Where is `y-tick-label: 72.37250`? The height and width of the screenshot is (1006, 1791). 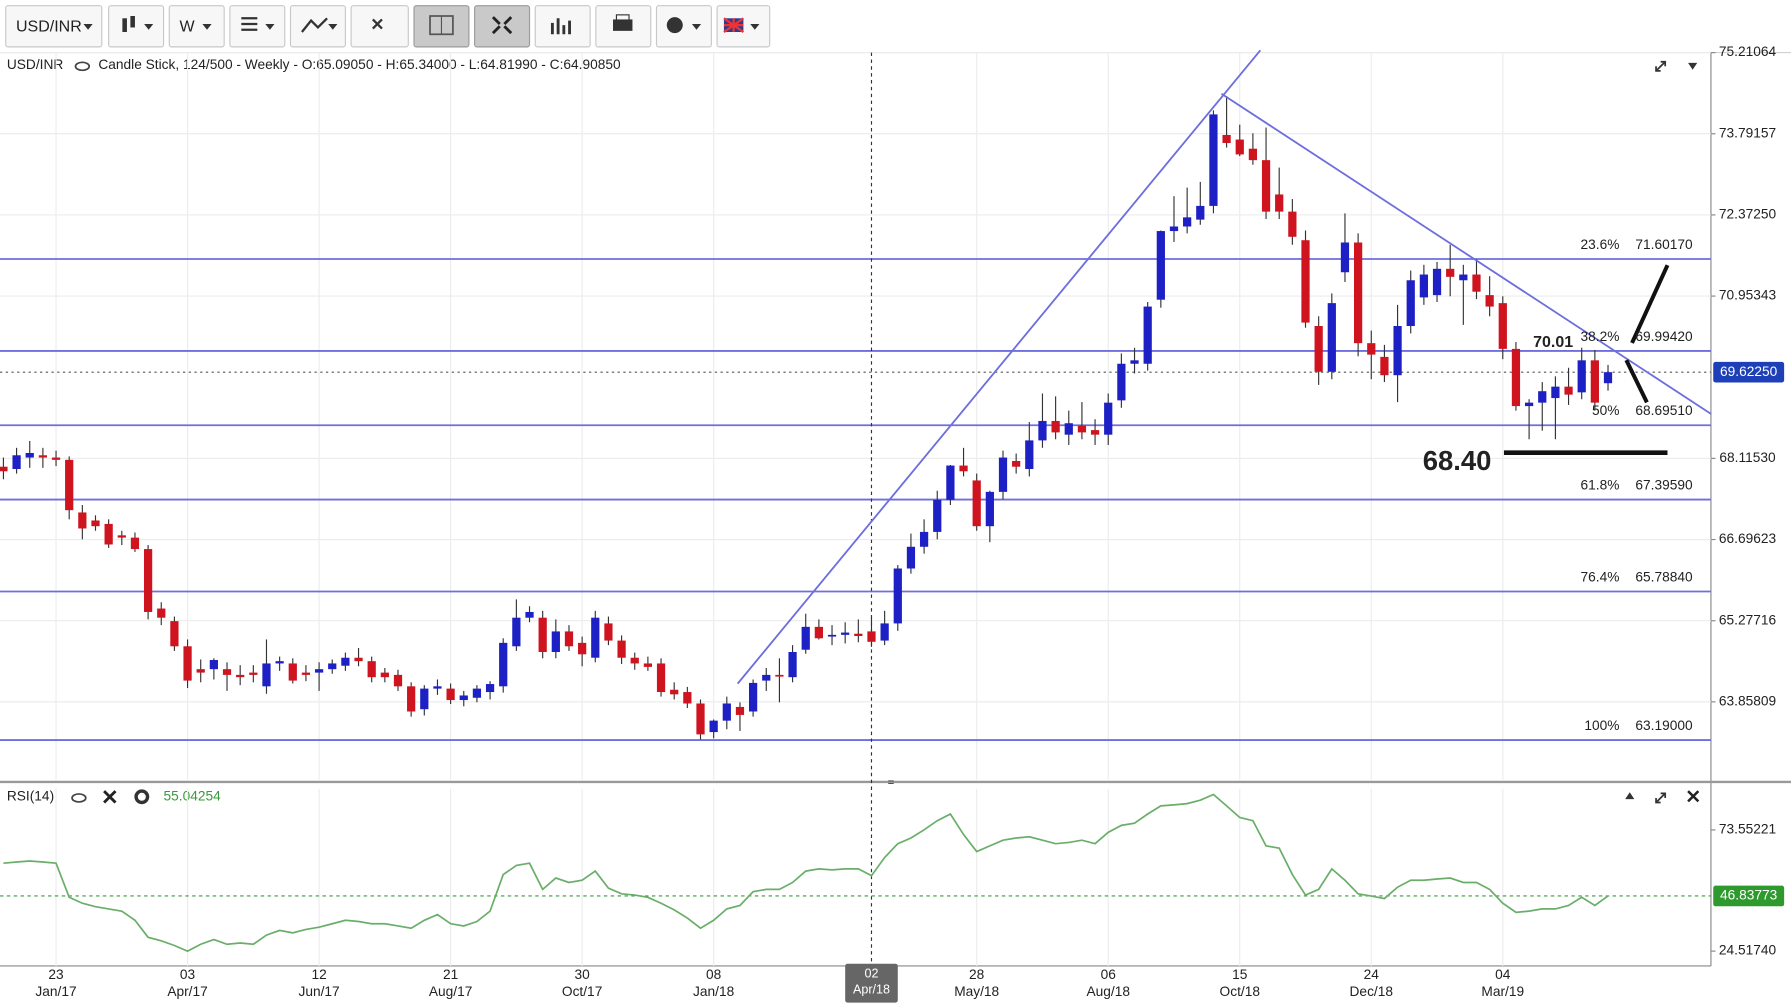
y-tick-label: 72.37250 is located at coordinates (1748, 214).